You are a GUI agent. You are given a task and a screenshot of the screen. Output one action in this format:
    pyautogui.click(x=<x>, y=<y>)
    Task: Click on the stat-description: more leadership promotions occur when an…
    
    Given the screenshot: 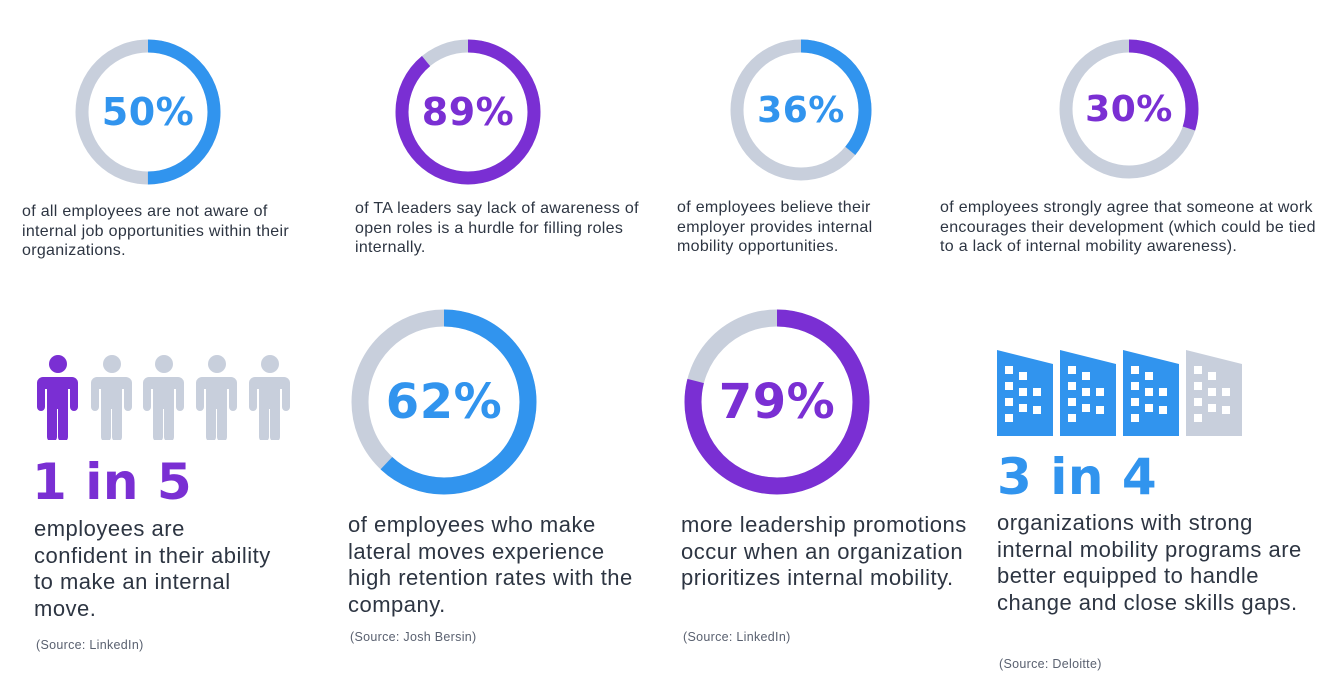 What is the action you would take?
    pyautogui.click(x=824, y=551)
    